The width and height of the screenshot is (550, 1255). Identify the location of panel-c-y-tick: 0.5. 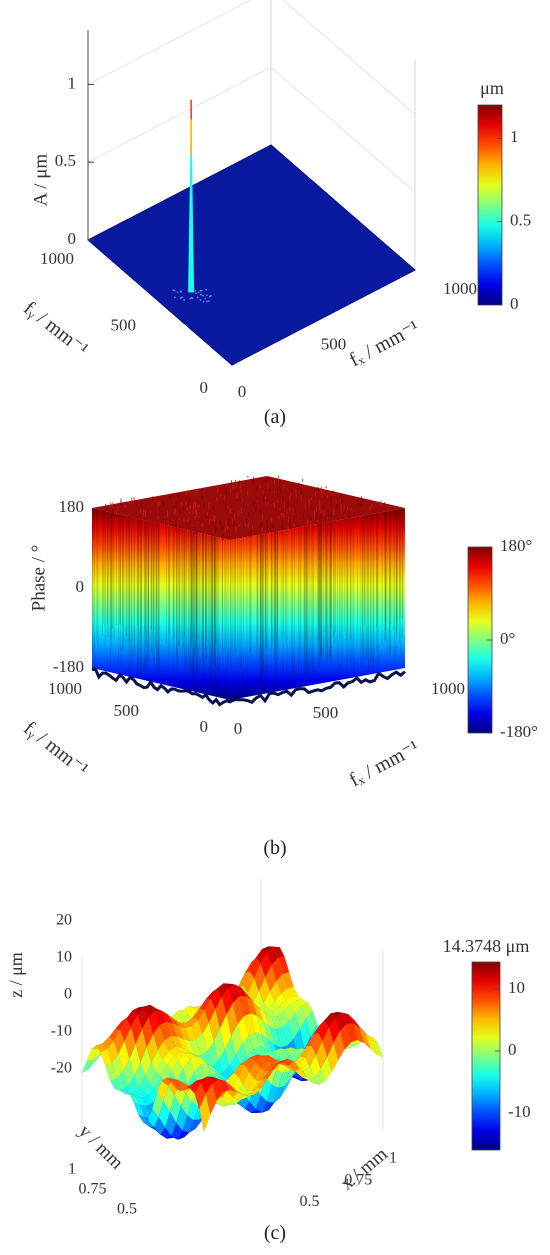
(127, 1208).